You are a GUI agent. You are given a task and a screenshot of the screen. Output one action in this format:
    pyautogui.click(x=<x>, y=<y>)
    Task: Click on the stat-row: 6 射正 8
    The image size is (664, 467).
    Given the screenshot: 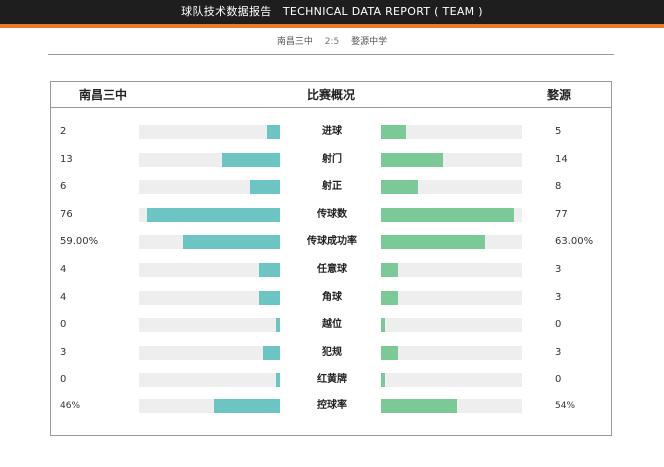 What is the action you would take?
    pyautogui.click(x=332, y=187)
    